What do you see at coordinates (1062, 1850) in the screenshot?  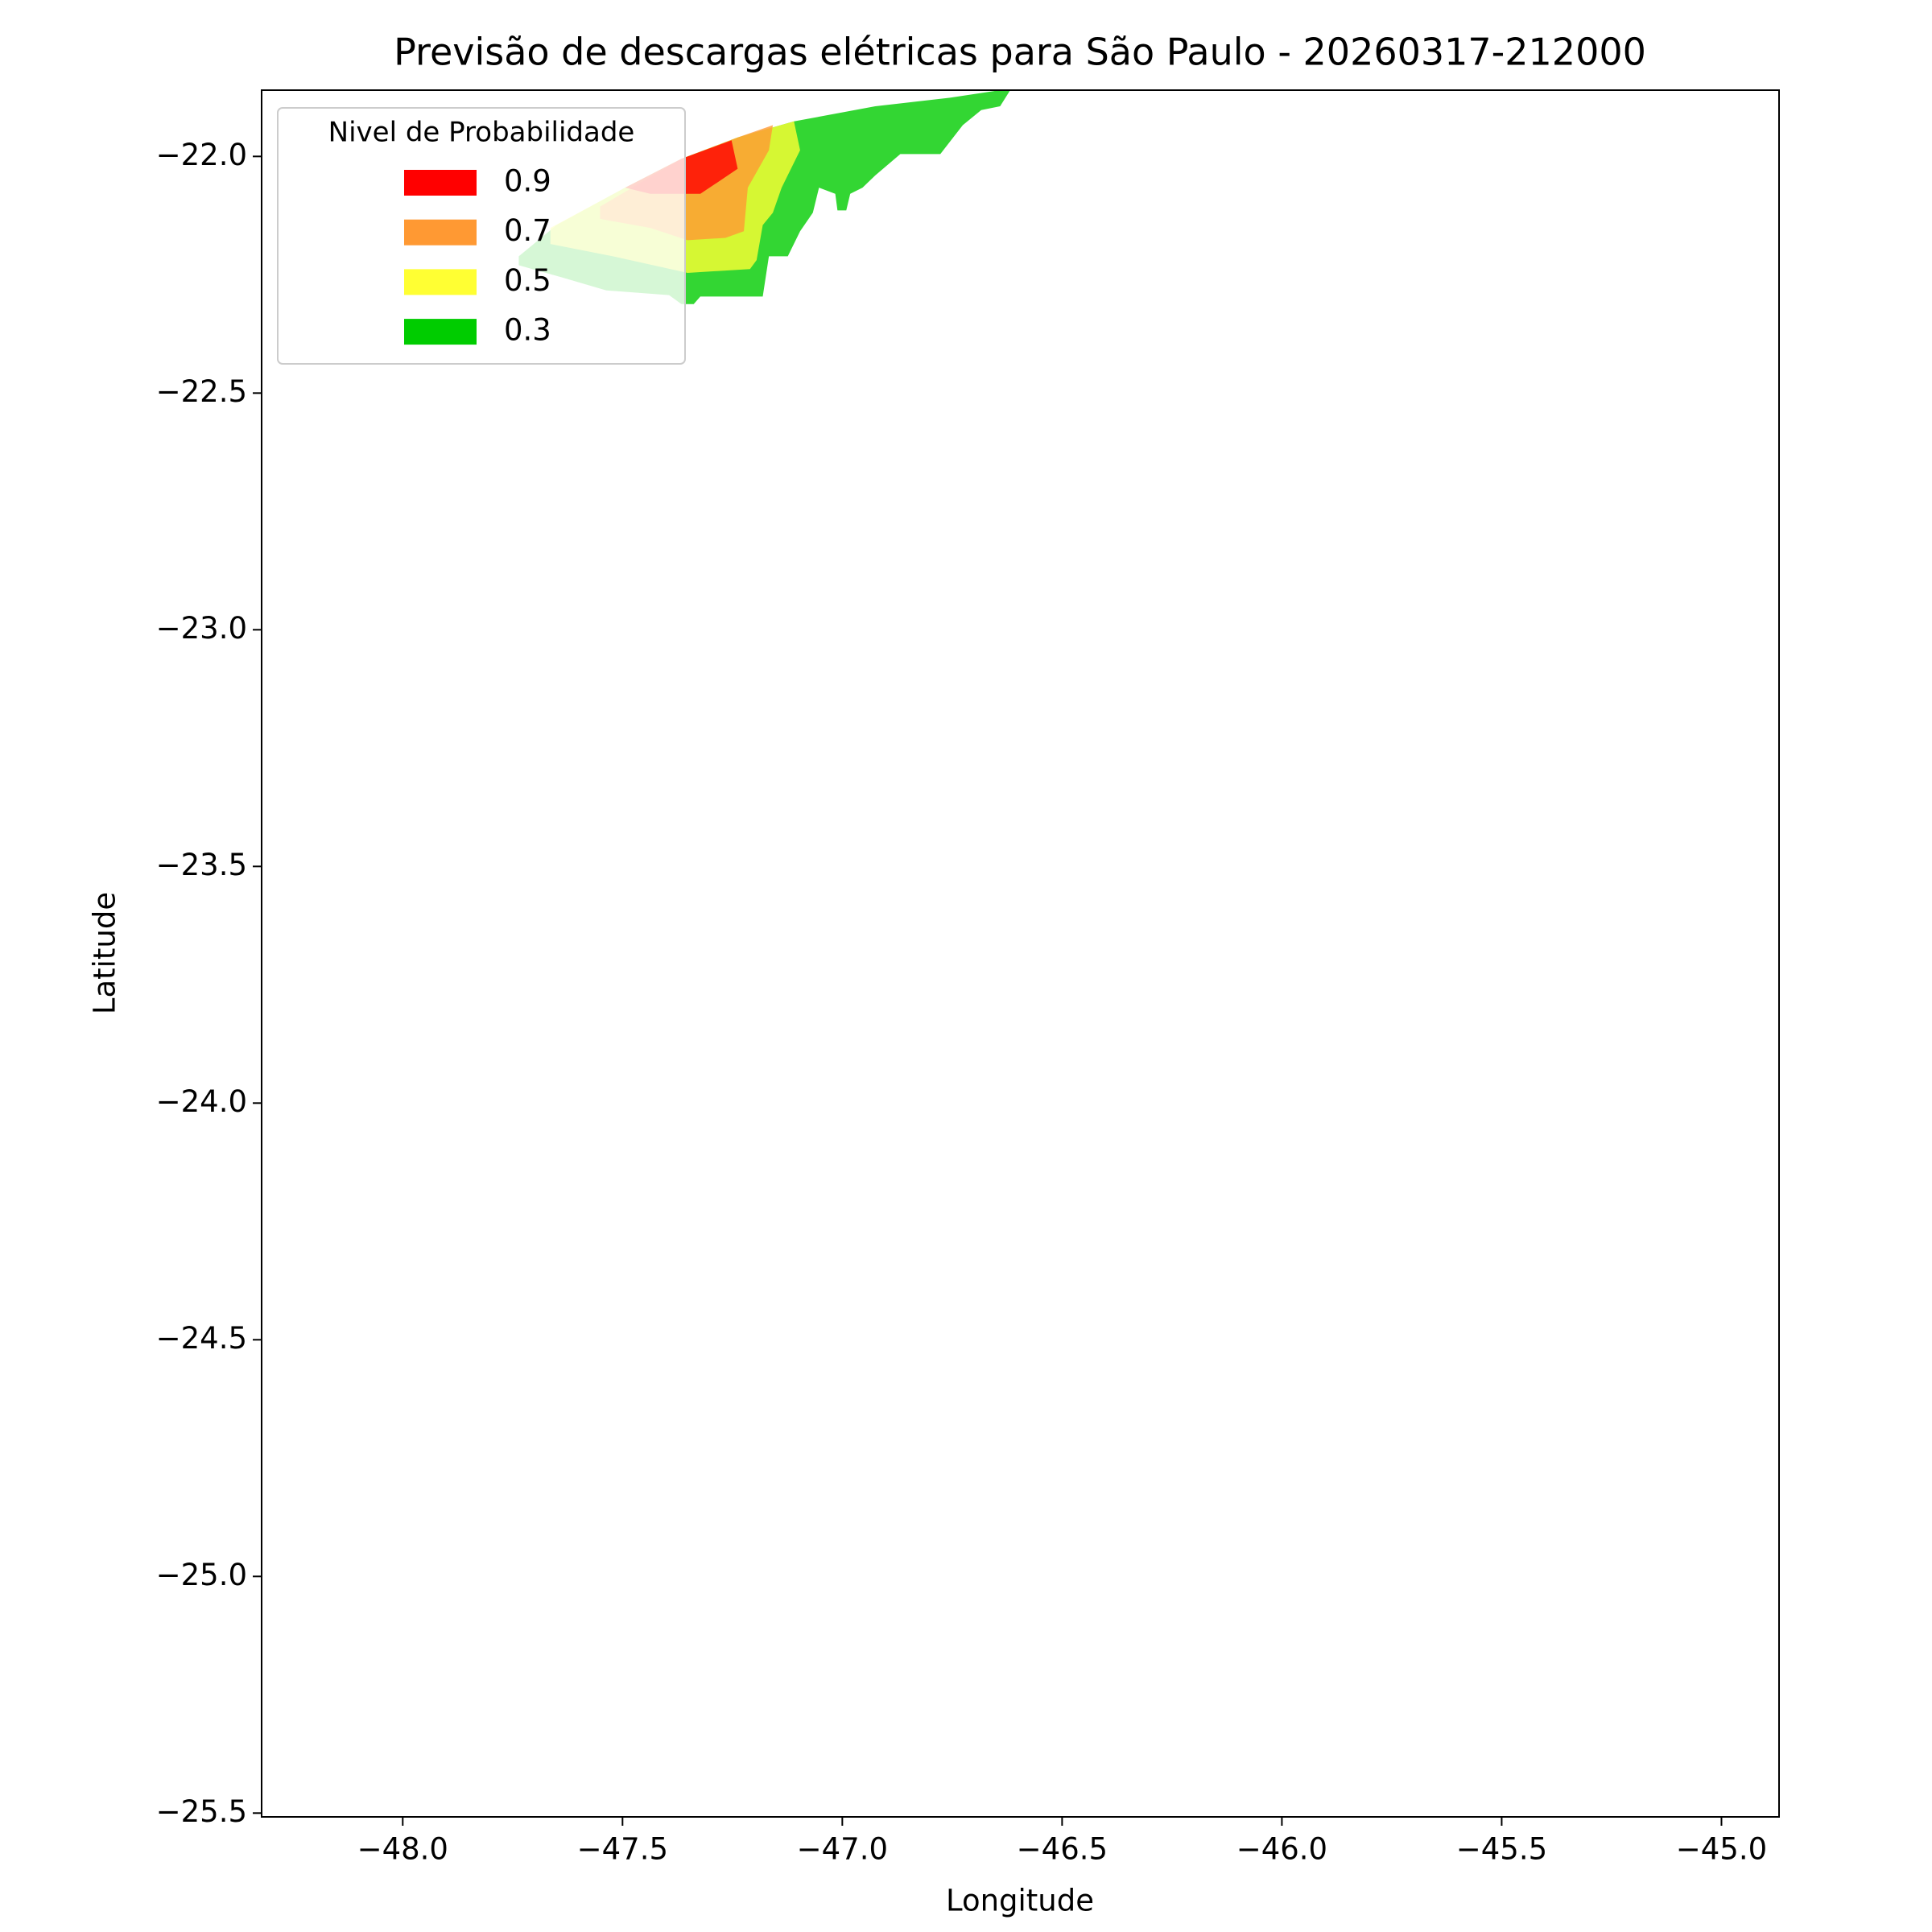 I see `x-tick-label: −46.5` at bounding box center [1062, 1850].